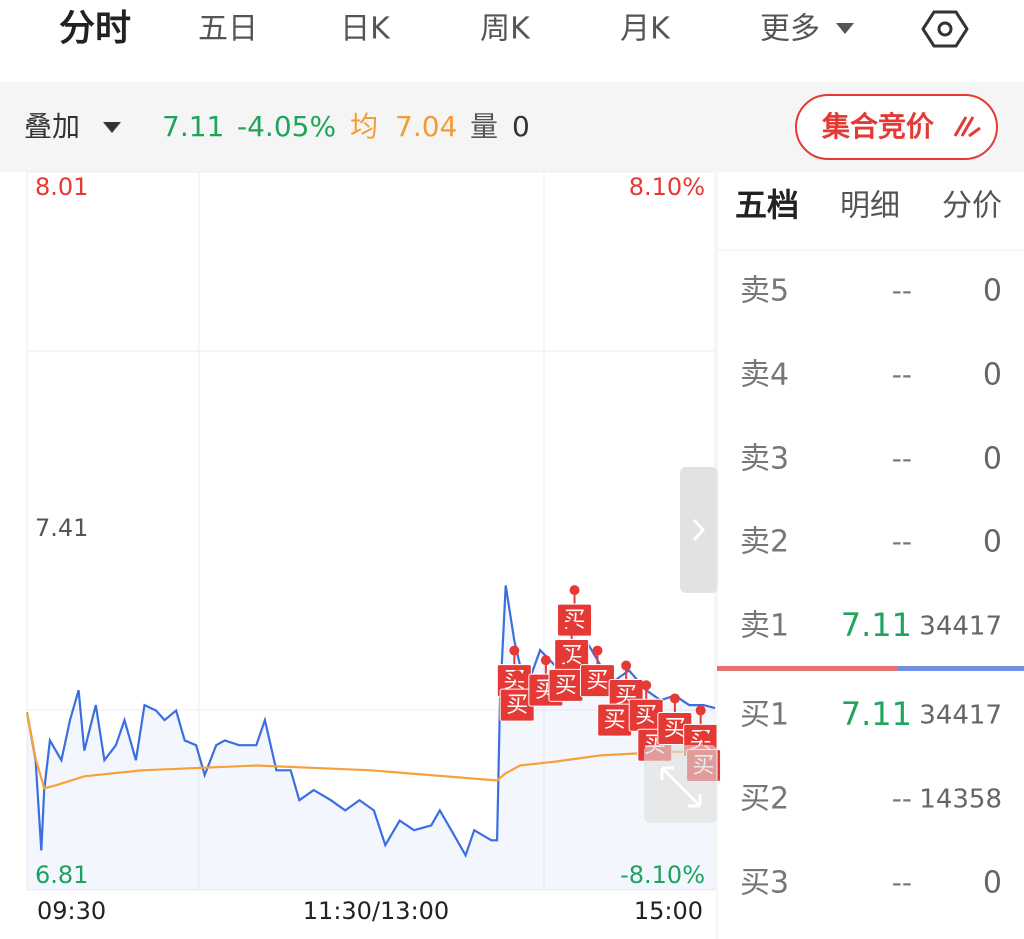  I want to click on auction-icon, so click(967, 127).